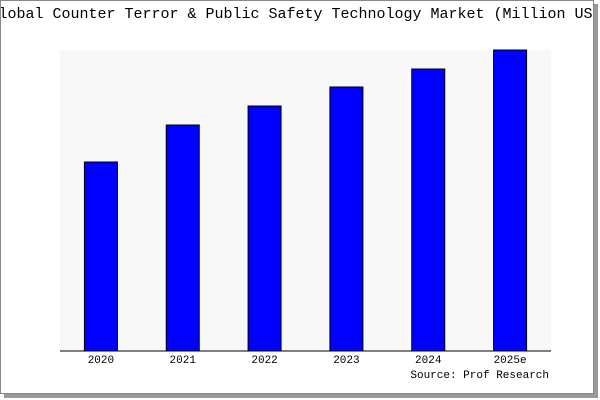 This screenshot has height=400, width=600. Describe the element at coordinates (101, 361) in the screenshot. I see `x-tick-label: 2020` at that location.